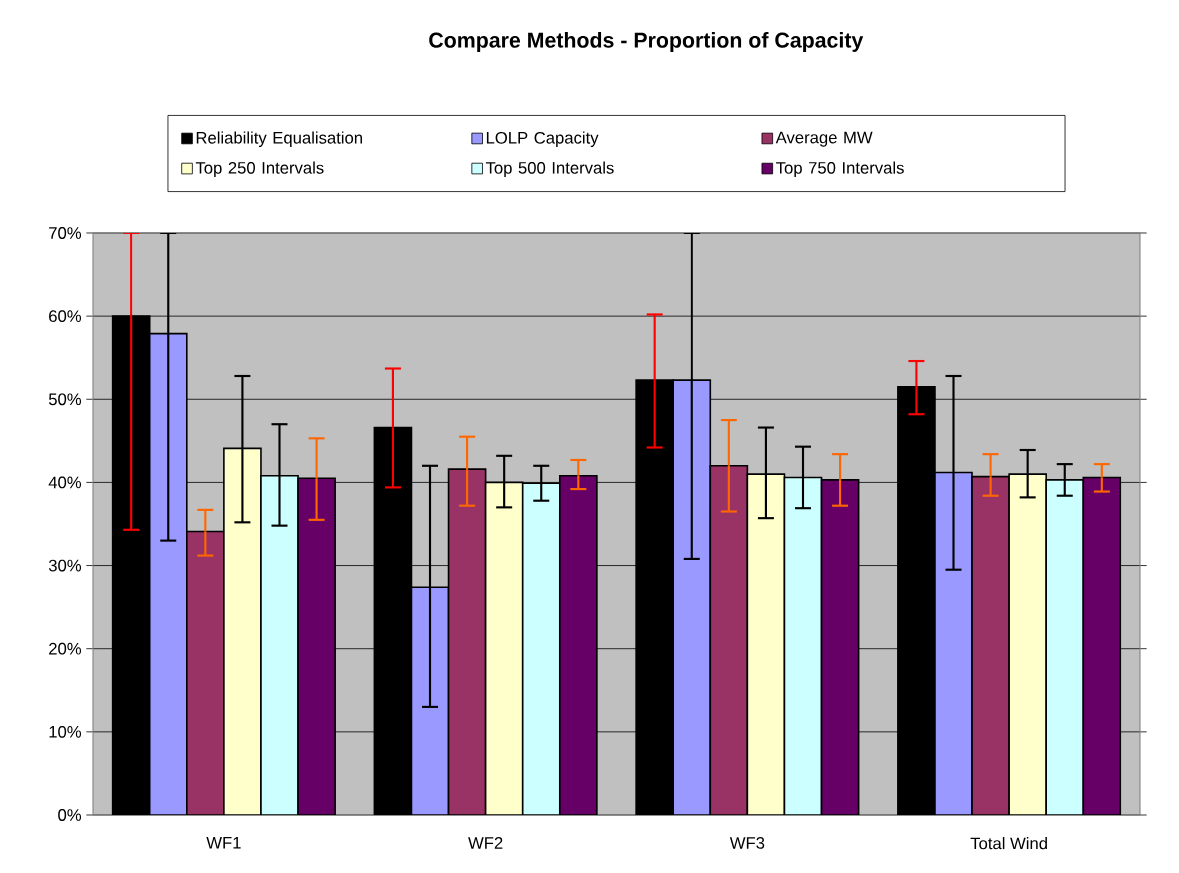 Image resolution: width=1179 pixels, height=873 pixels. I want to click on y-tick-label: 50%, so click(65, 399).